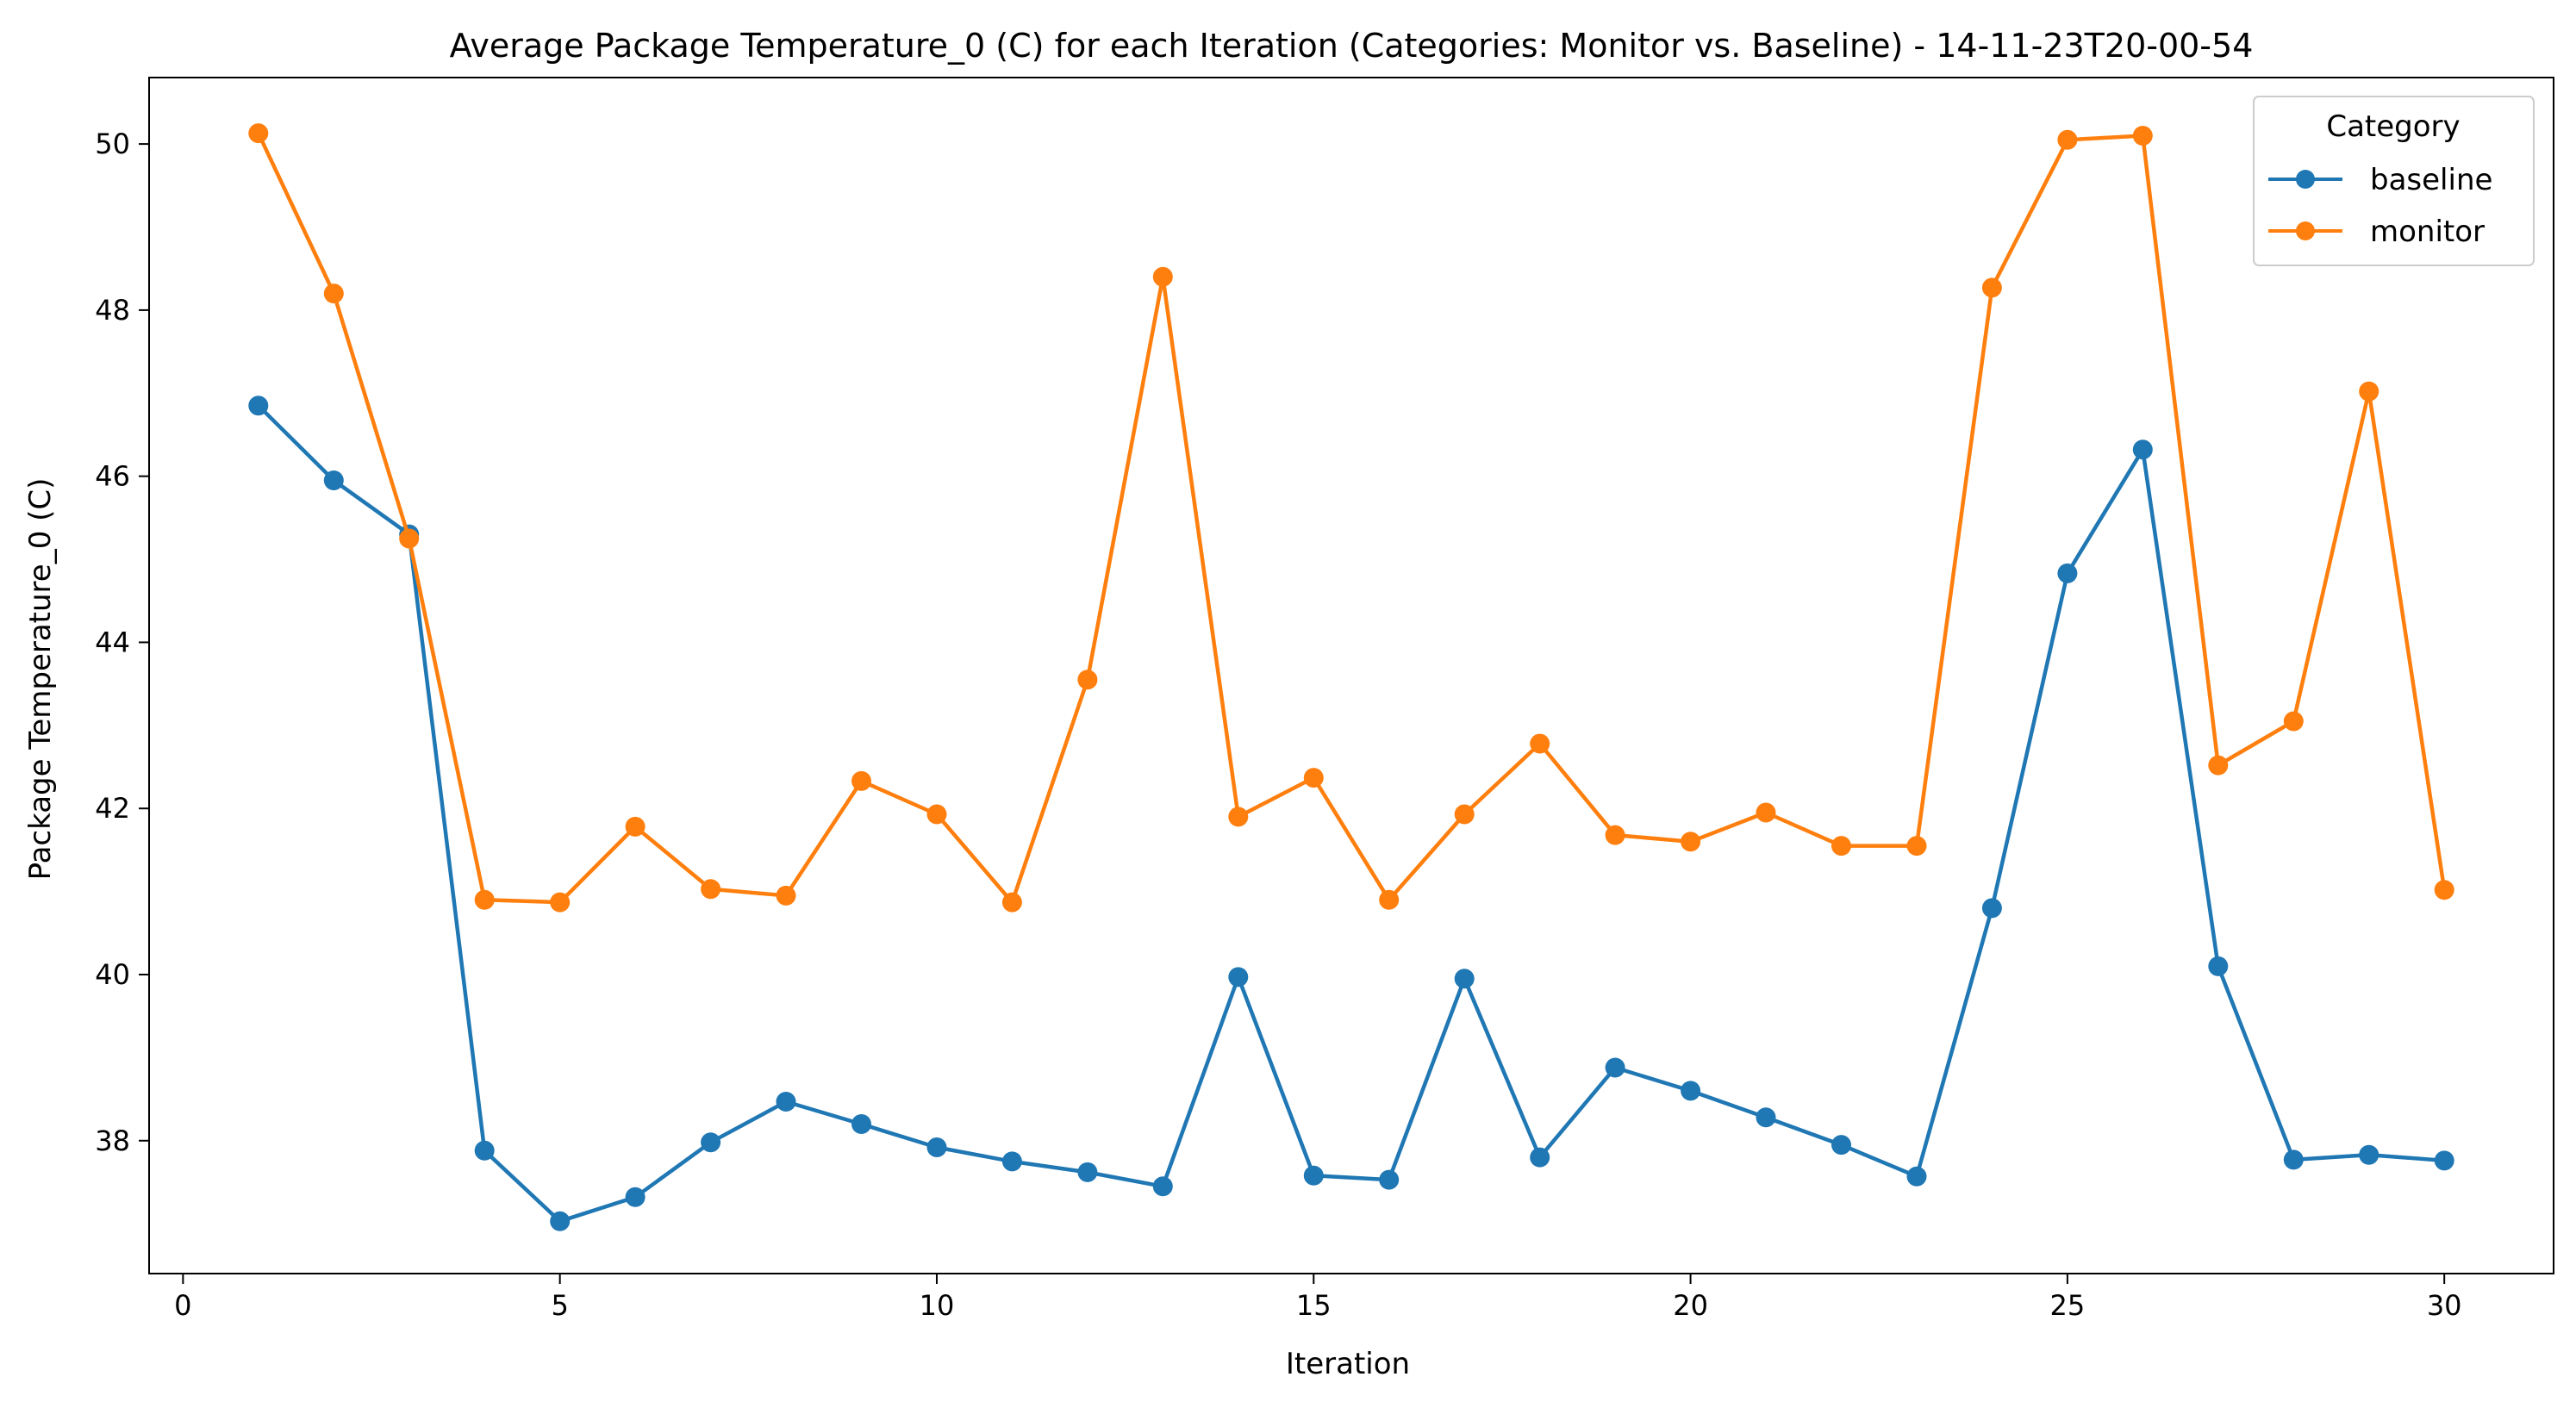  I want to click on x-tick-label-15: 15, so click(1314, 1305).